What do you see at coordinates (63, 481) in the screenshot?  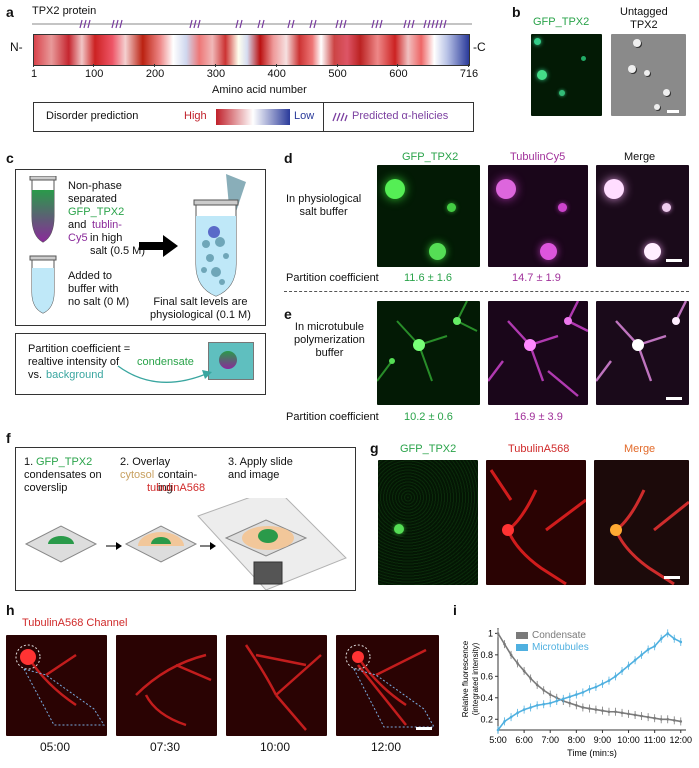 I see `f-step1-text: condensates on coverslip` at bounding box center [63, 481].